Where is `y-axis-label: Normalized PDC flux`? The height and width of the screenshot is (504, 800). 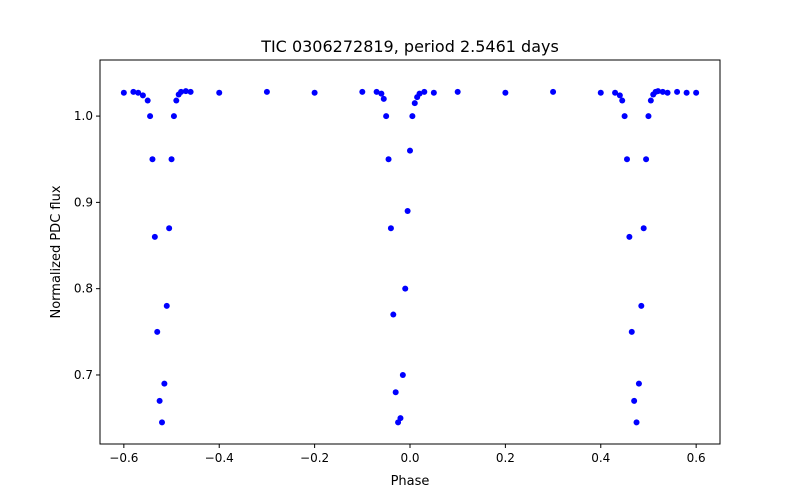
y-axis-label: Normalized PDC flux is located at coordinates (56, 251).